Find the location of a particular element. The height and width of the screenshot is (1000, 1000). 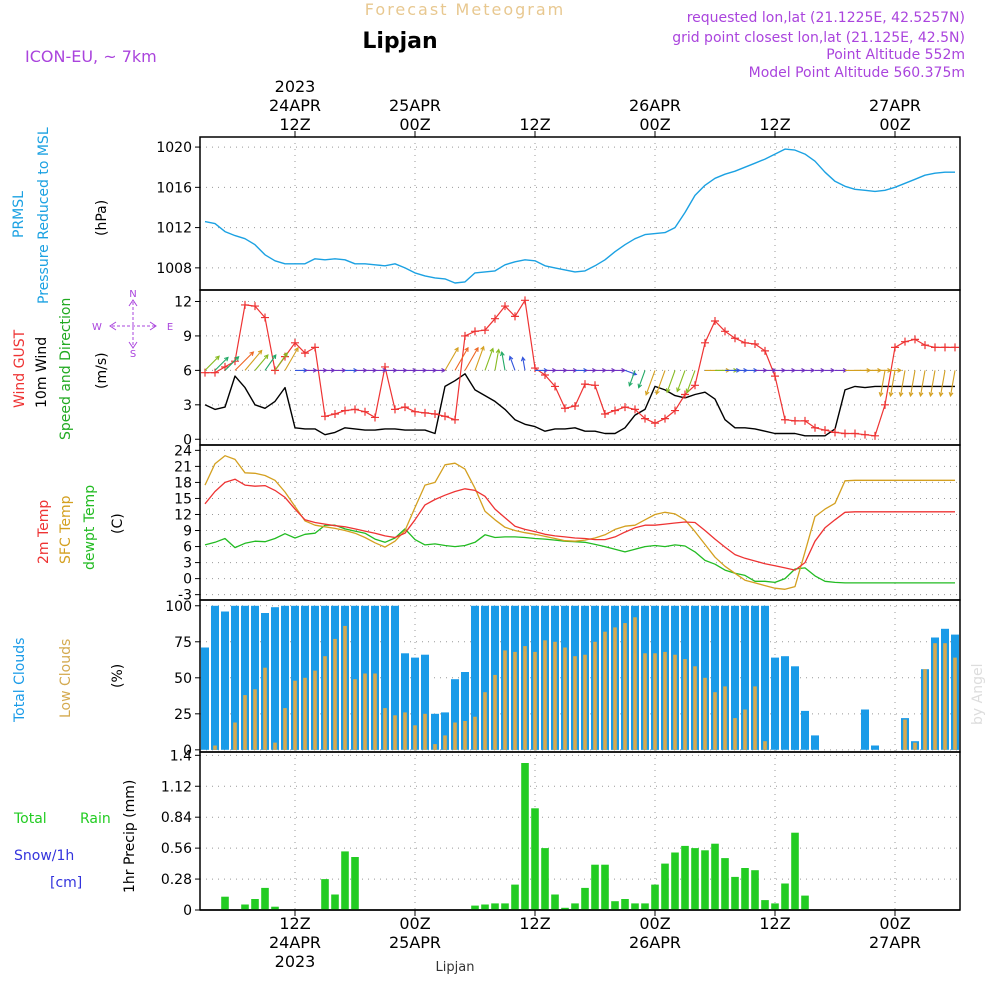

temperature-ytick-label: -3 is located at coordinates (185, 596).